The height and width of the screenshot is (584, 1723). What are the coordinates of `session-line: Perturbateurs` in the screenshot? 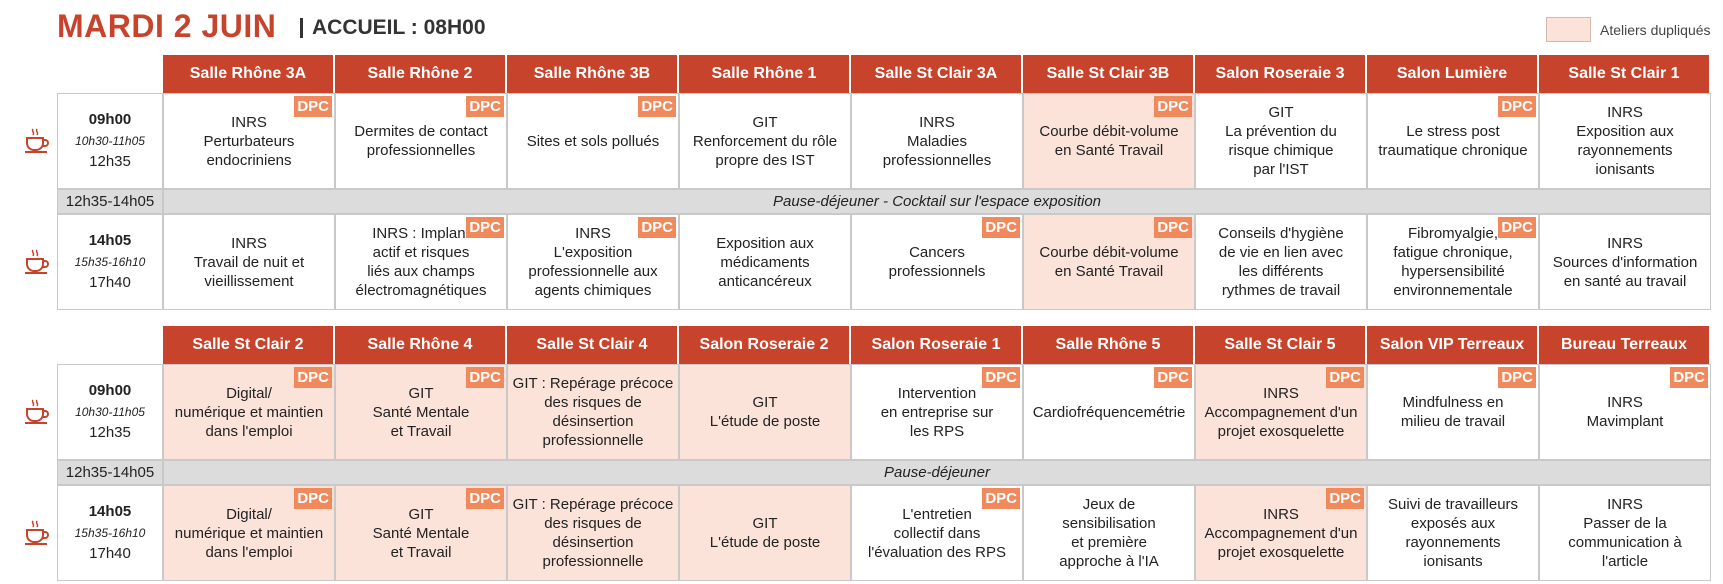 It's located at (249, 141).